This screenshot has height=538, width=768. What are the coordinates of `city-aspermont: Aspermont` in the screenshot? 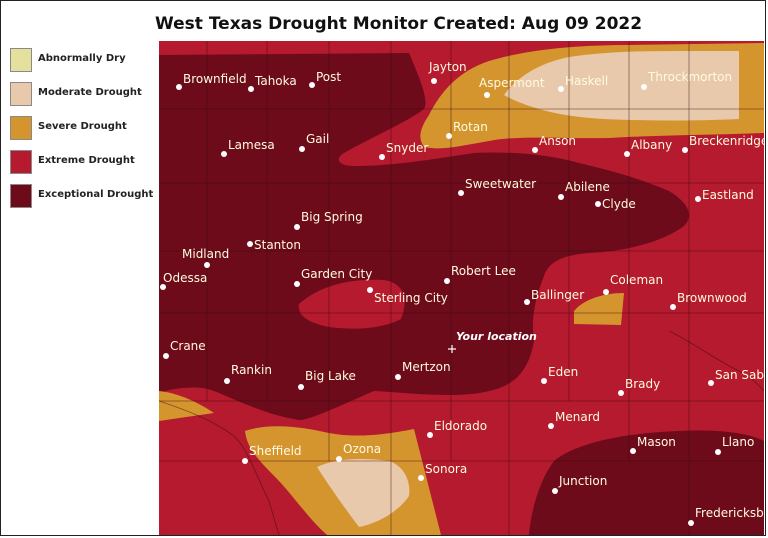 It's located at (512, 87).